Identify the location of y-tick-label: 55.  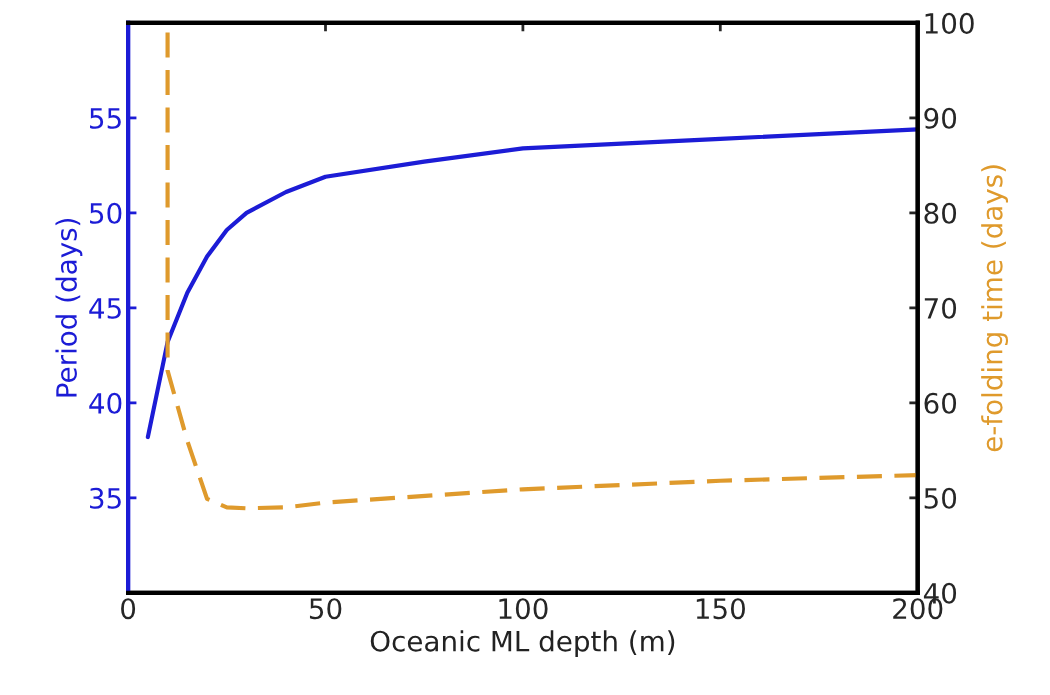
(105, 118).